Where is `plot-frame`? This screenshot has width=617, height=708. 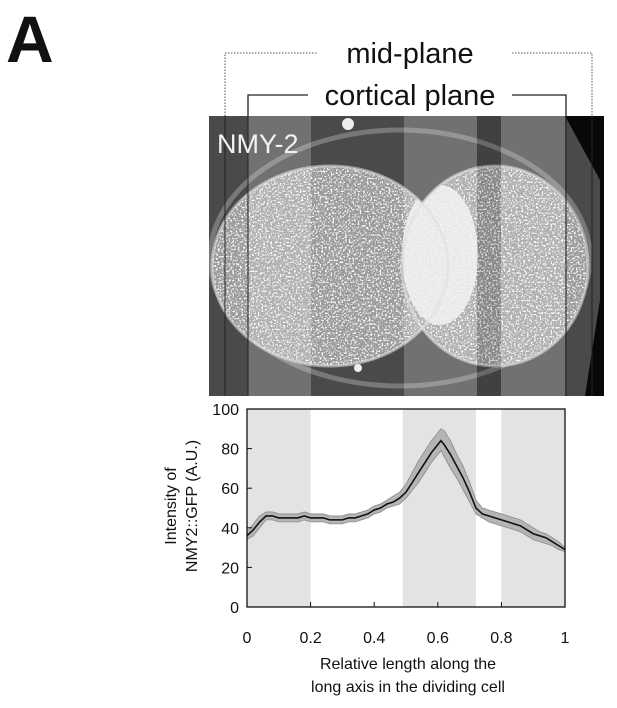 plot-frame is located at coordinates (406, 508).